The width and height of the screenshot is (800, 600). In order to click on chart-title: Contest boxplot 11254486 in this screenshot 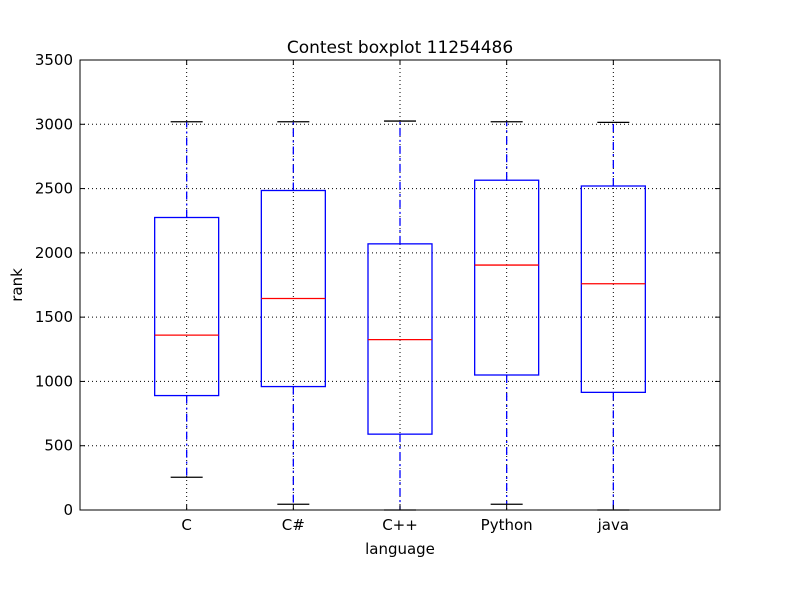, I will do `click(400, 48)`.